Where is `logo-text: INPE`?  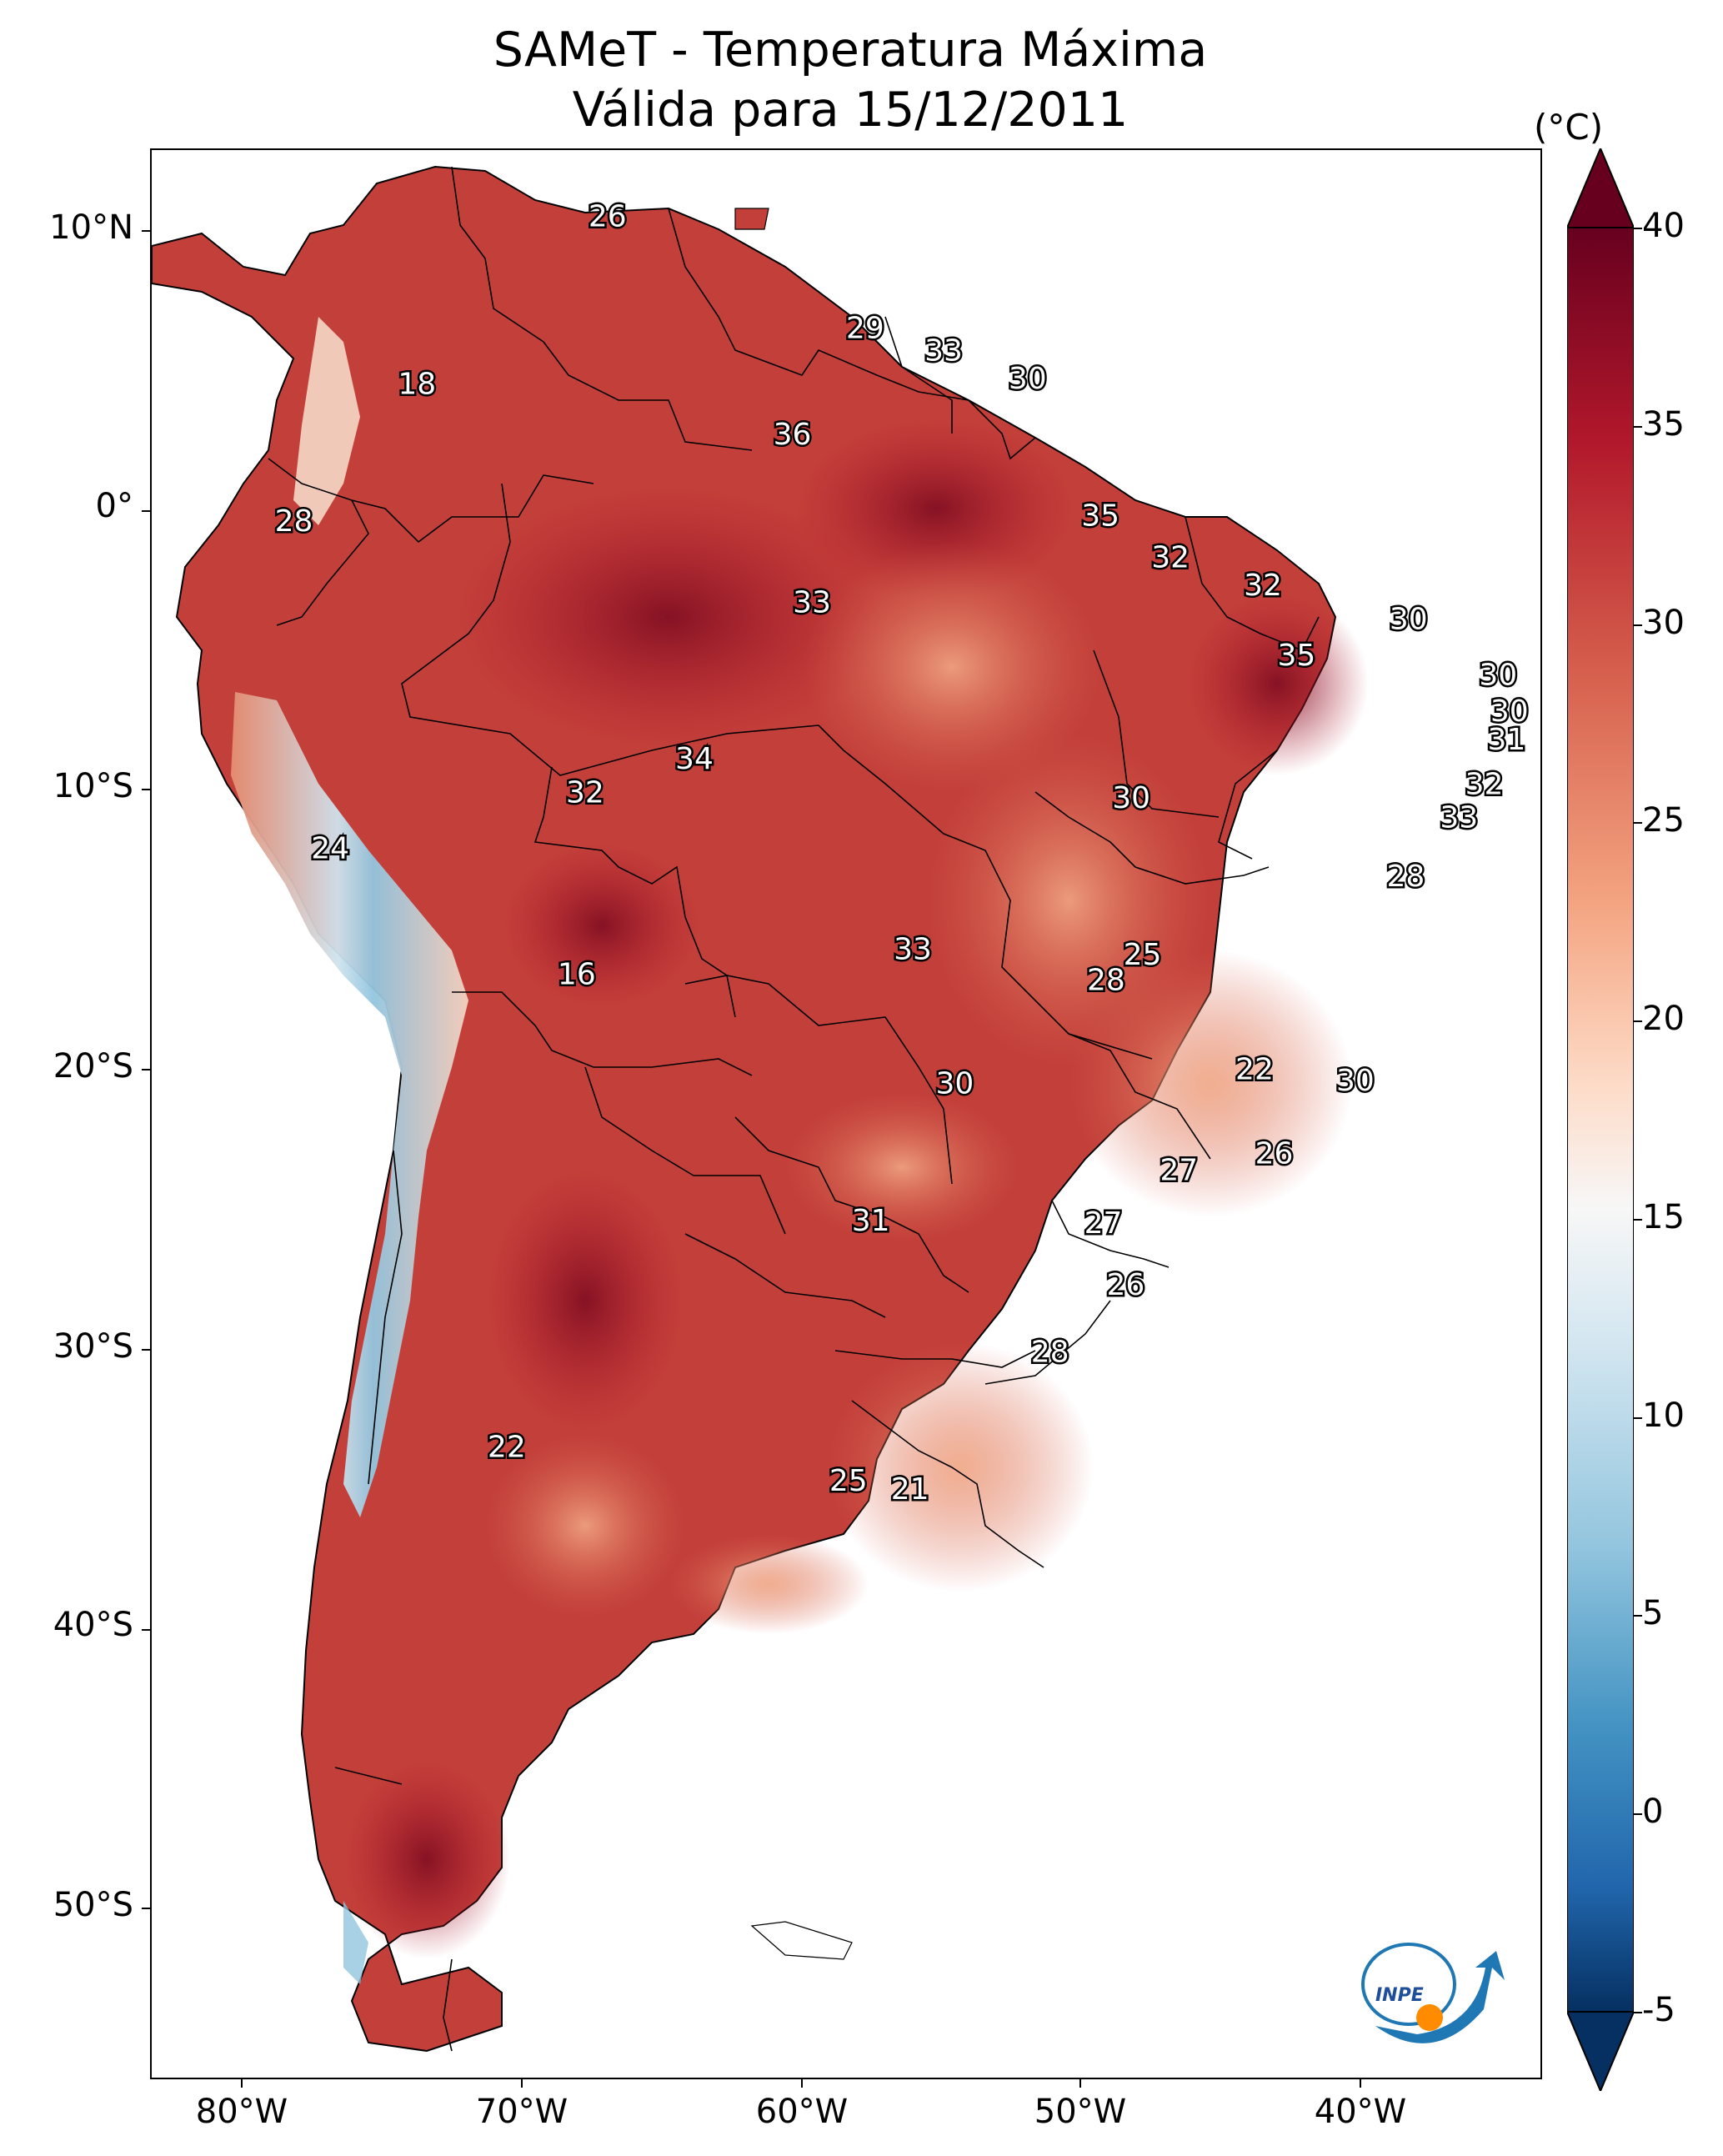 logo-text: INPE is located at coordinates (1400, 1995).